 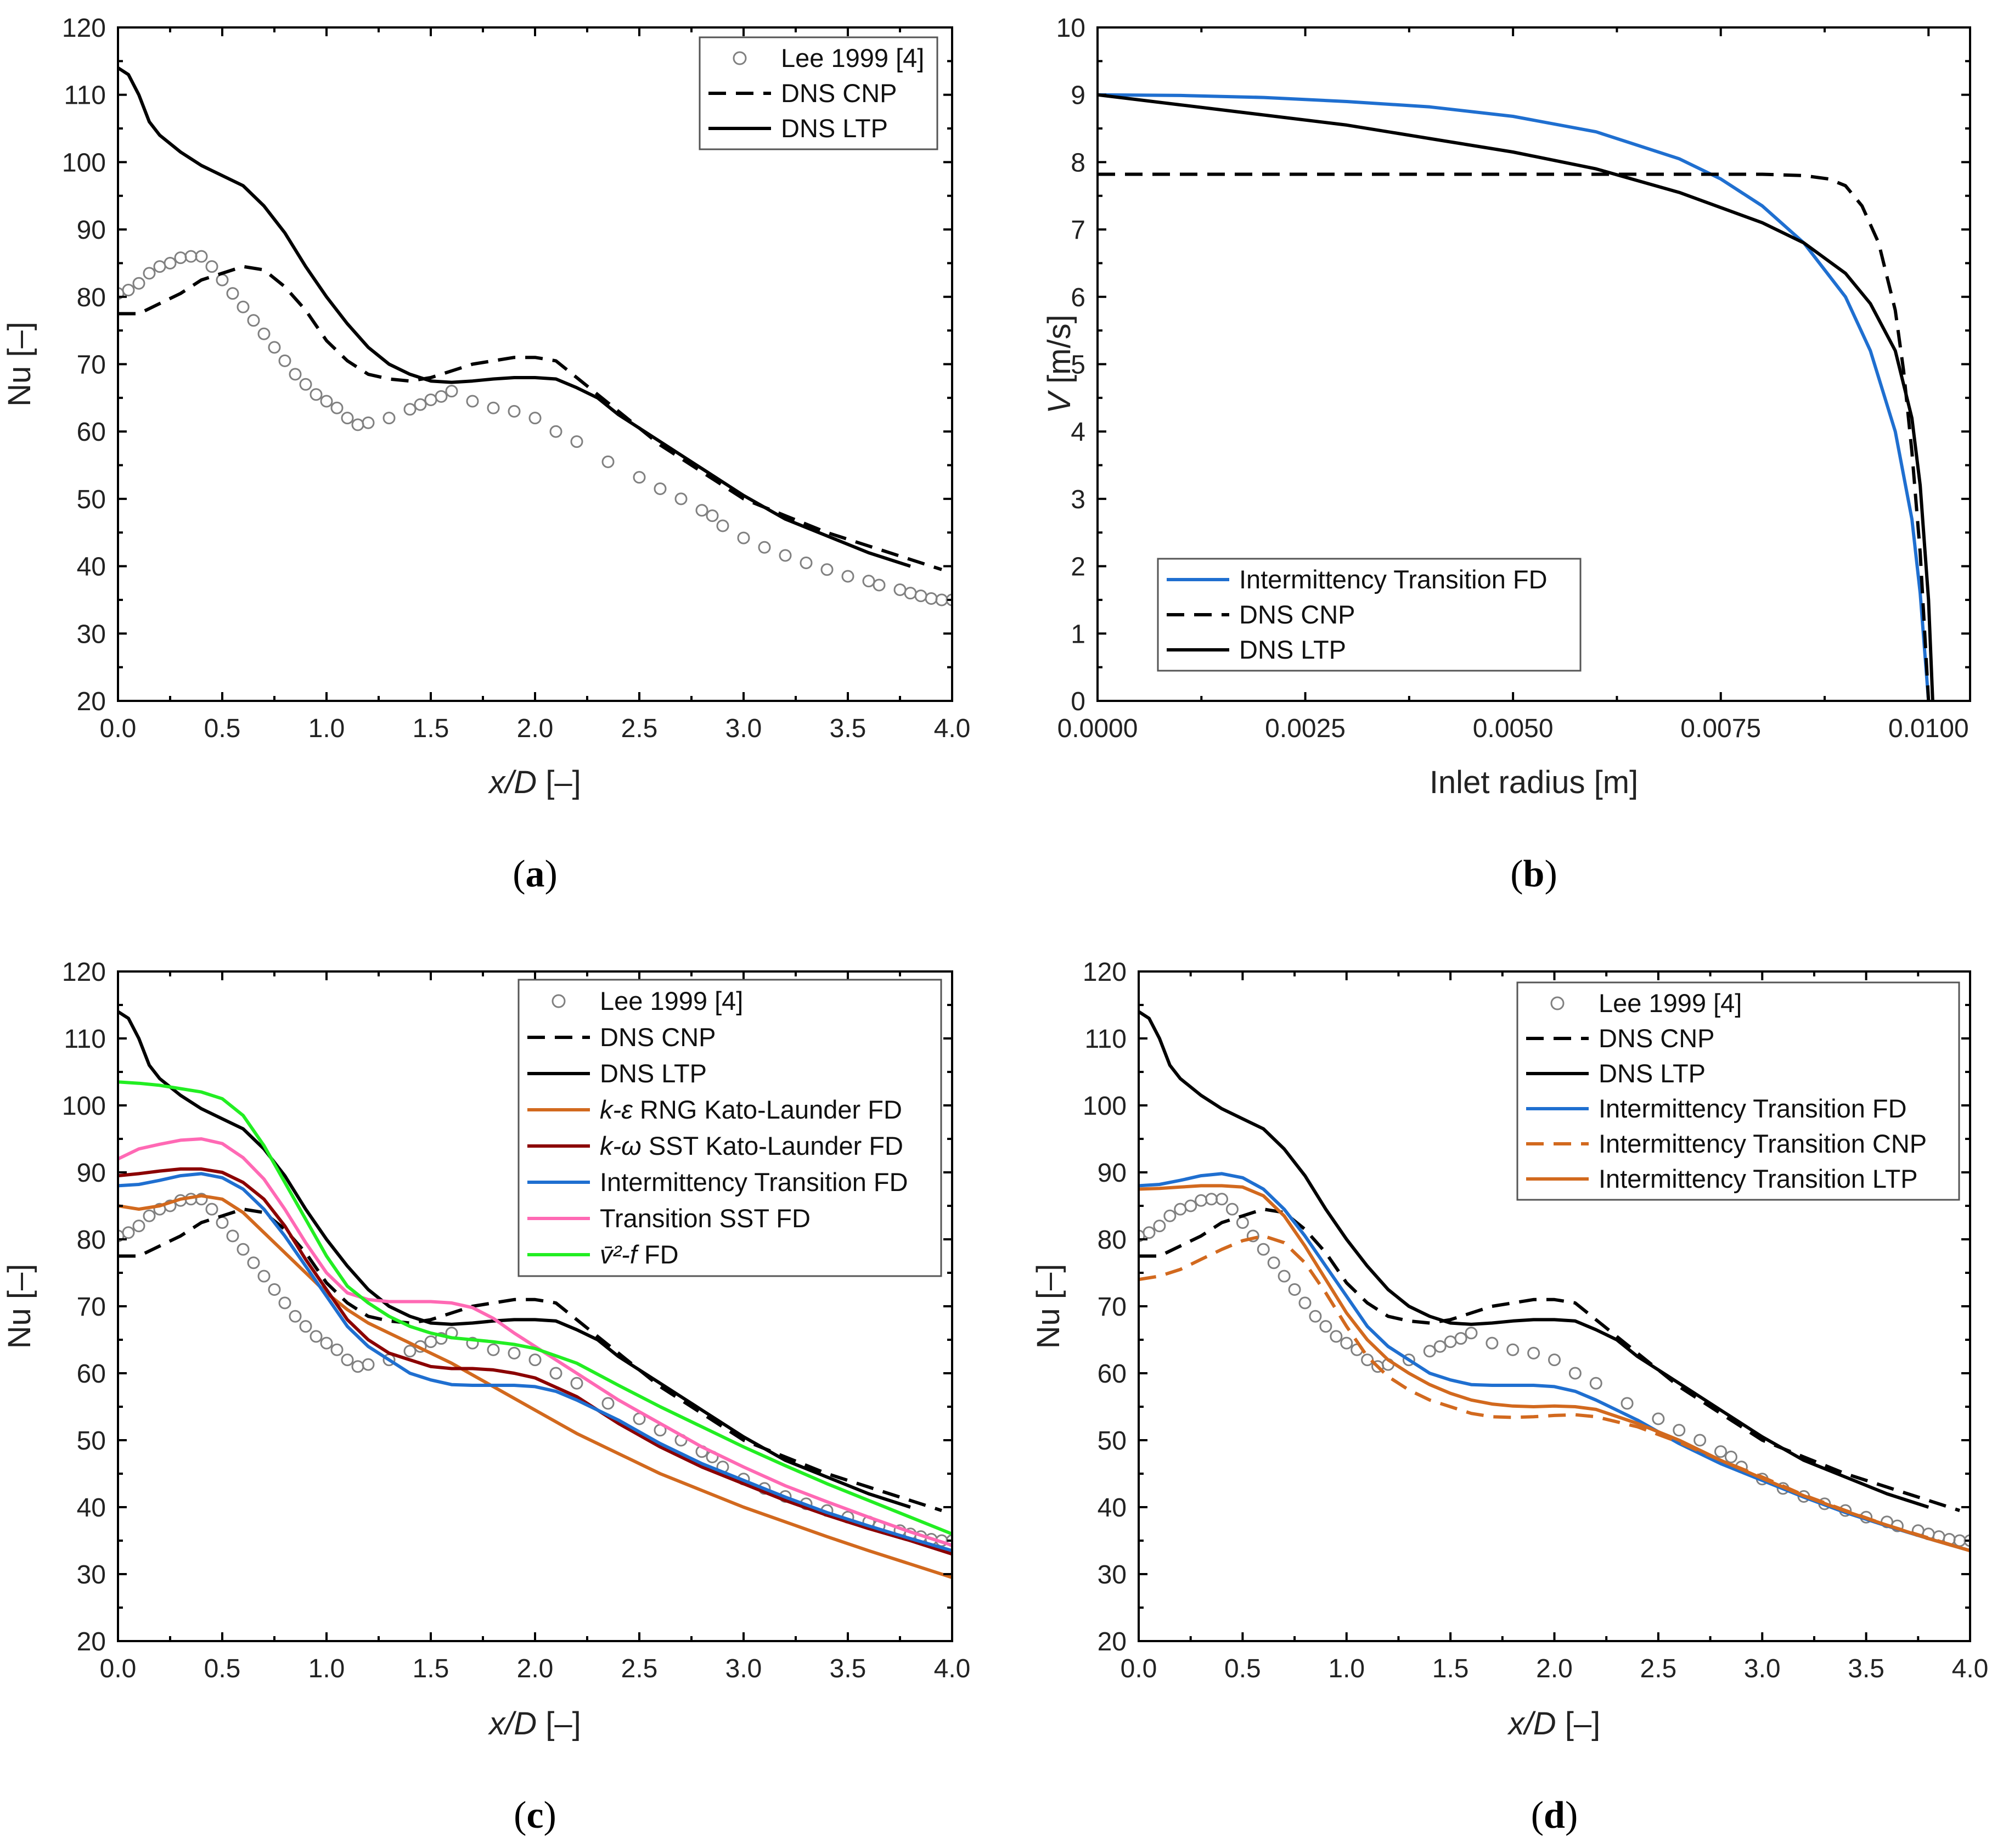 I want to click on y-tick-label: 40, so click(x=91, y=567).